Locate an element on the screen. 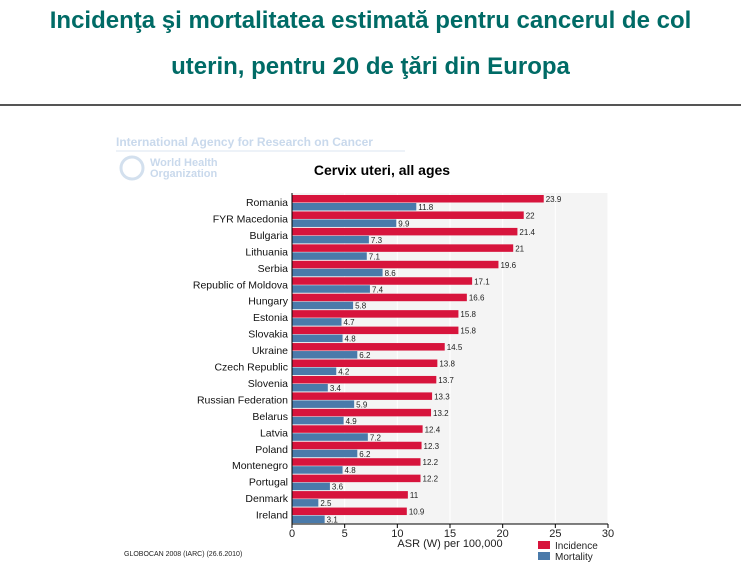  data-label: 7.1 is located at coordinates (375, 256).